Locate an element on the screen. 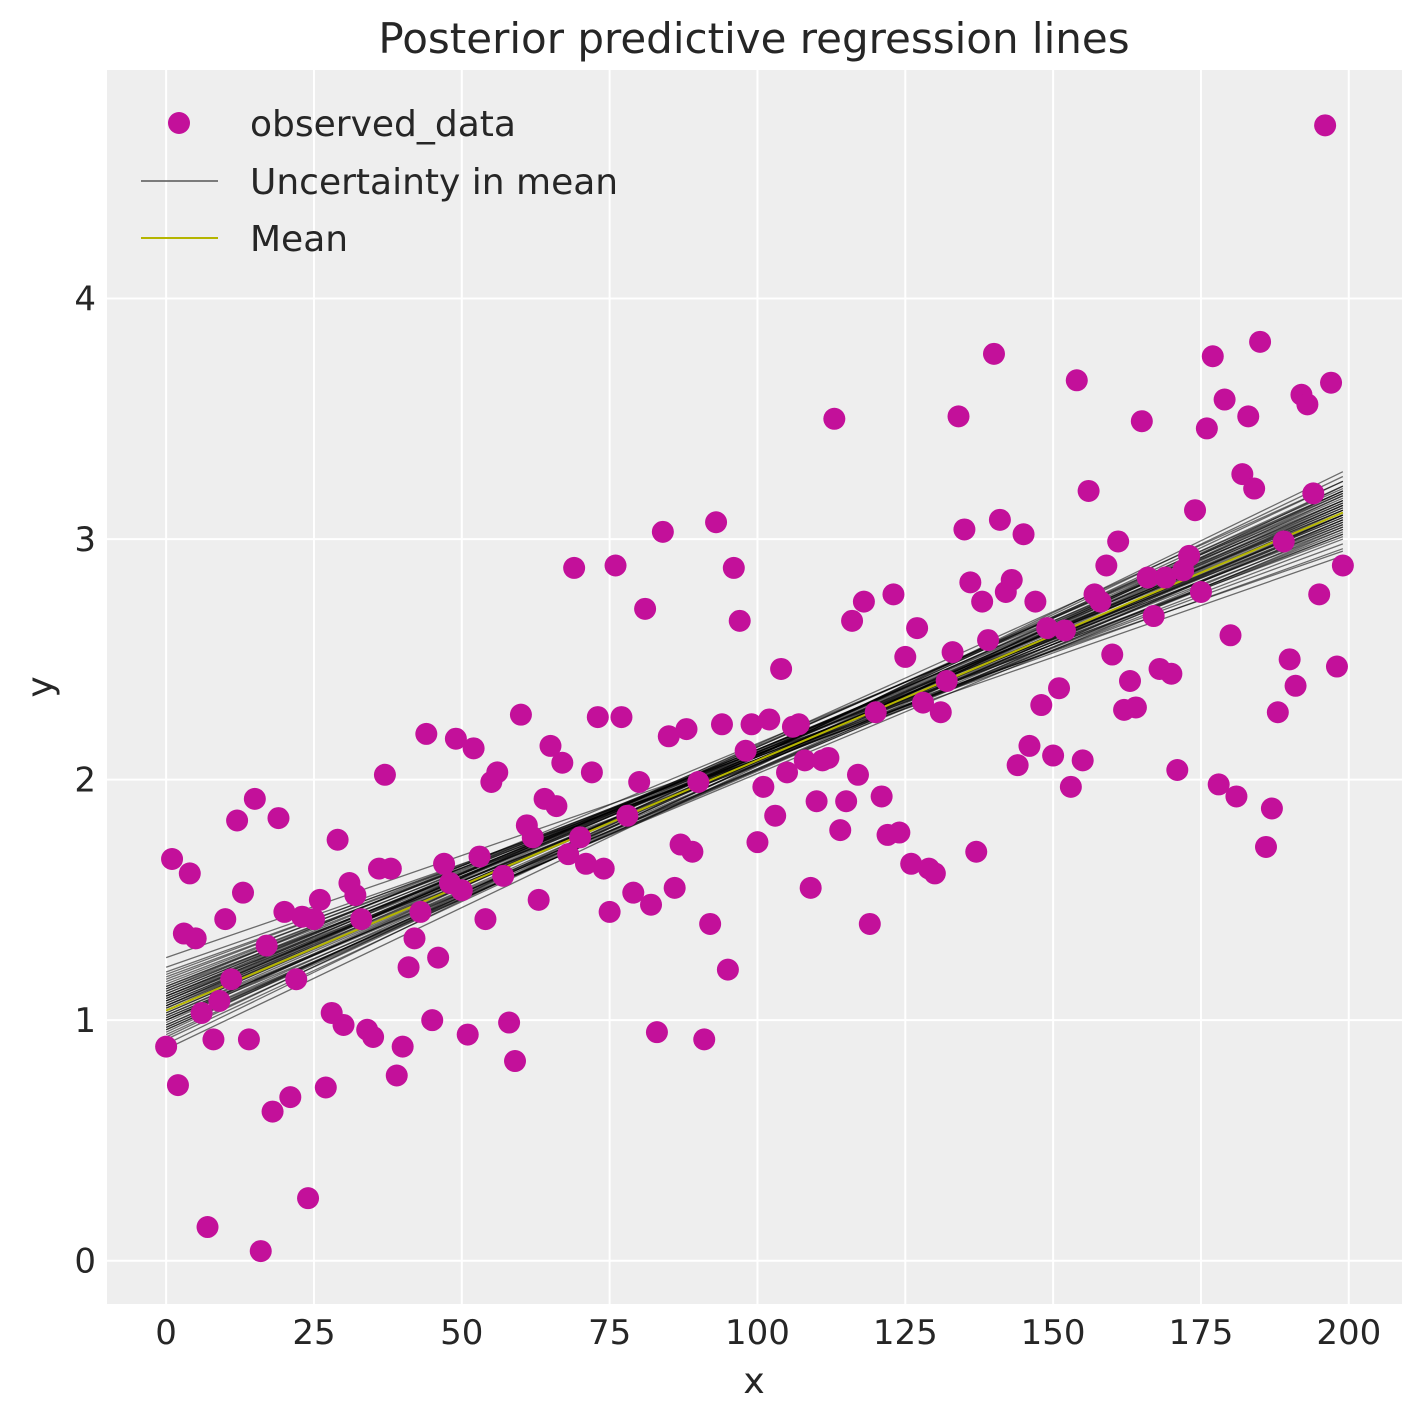  legend-observed-marker is located at coordinates (179, 123).